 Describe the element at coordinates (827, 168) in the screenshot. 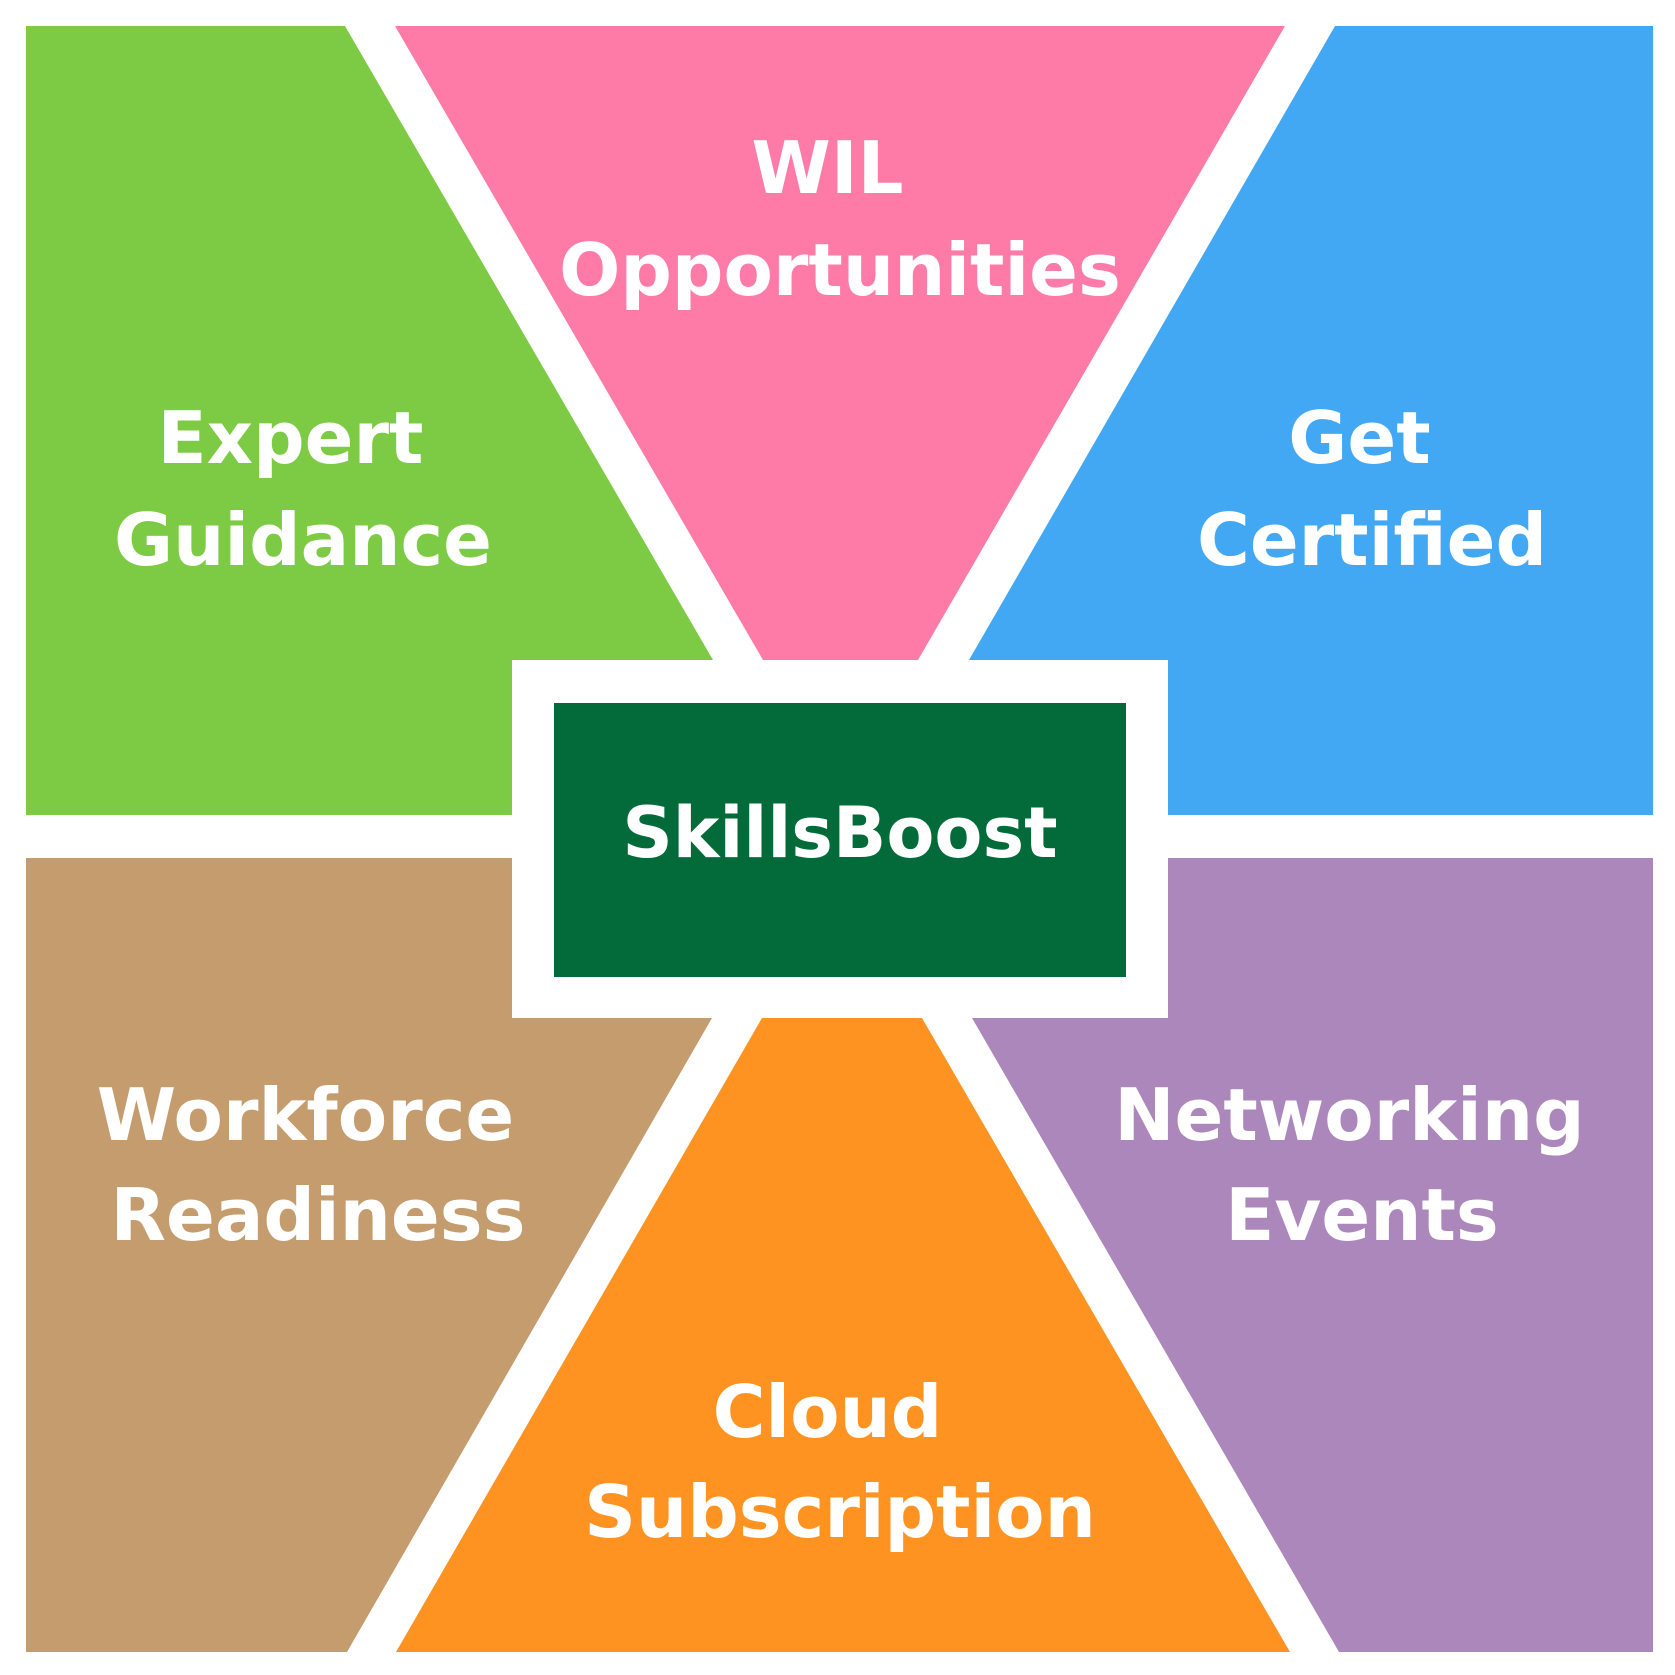

I see `label-wil-opportunities-line1: WIL` at that location.